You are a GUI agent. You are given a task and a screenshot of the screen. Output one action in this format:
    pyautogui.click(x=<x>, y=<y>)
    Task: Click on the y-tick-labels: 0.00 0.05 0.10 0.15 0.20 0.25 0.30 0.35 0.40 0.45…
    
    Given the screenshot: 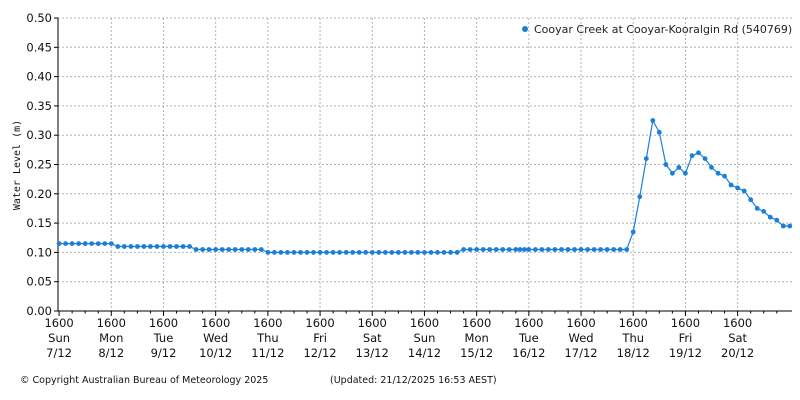 What is the action you would take?
    pyautogui.click(x=39, y=164)
    